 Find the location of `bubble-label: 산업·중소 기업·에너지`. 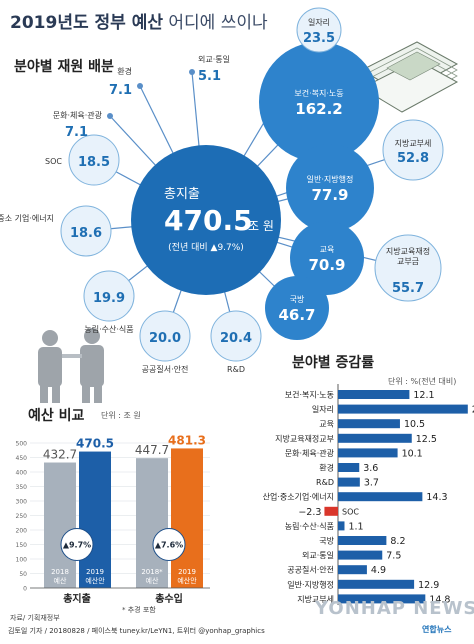

bubble-label: 산업·중소 기업·에너지 is located at coordinates (27, 218).